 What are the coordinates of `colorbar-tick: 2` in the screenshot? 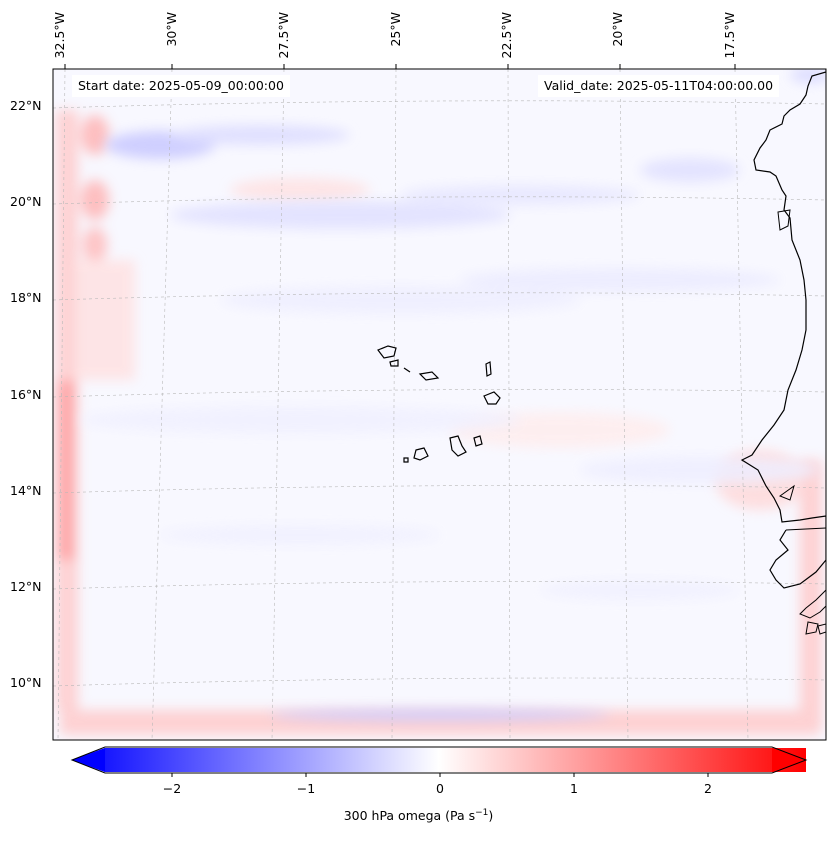 It's located at (708, 788).